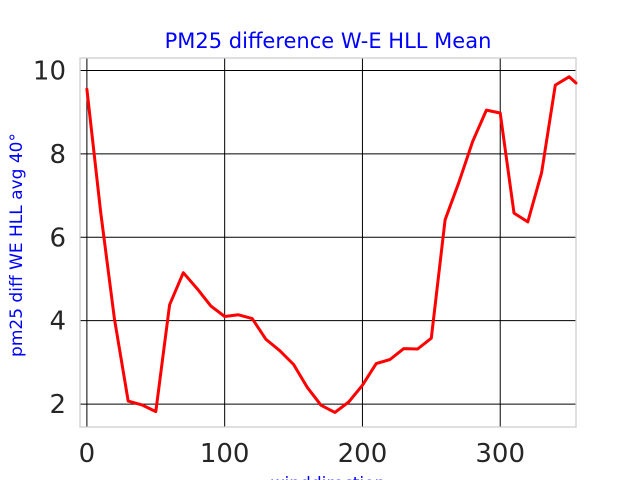  Describe the element at coordinates (57, 238) in the screenshot. I see `y-tick-label: 6` at that location.